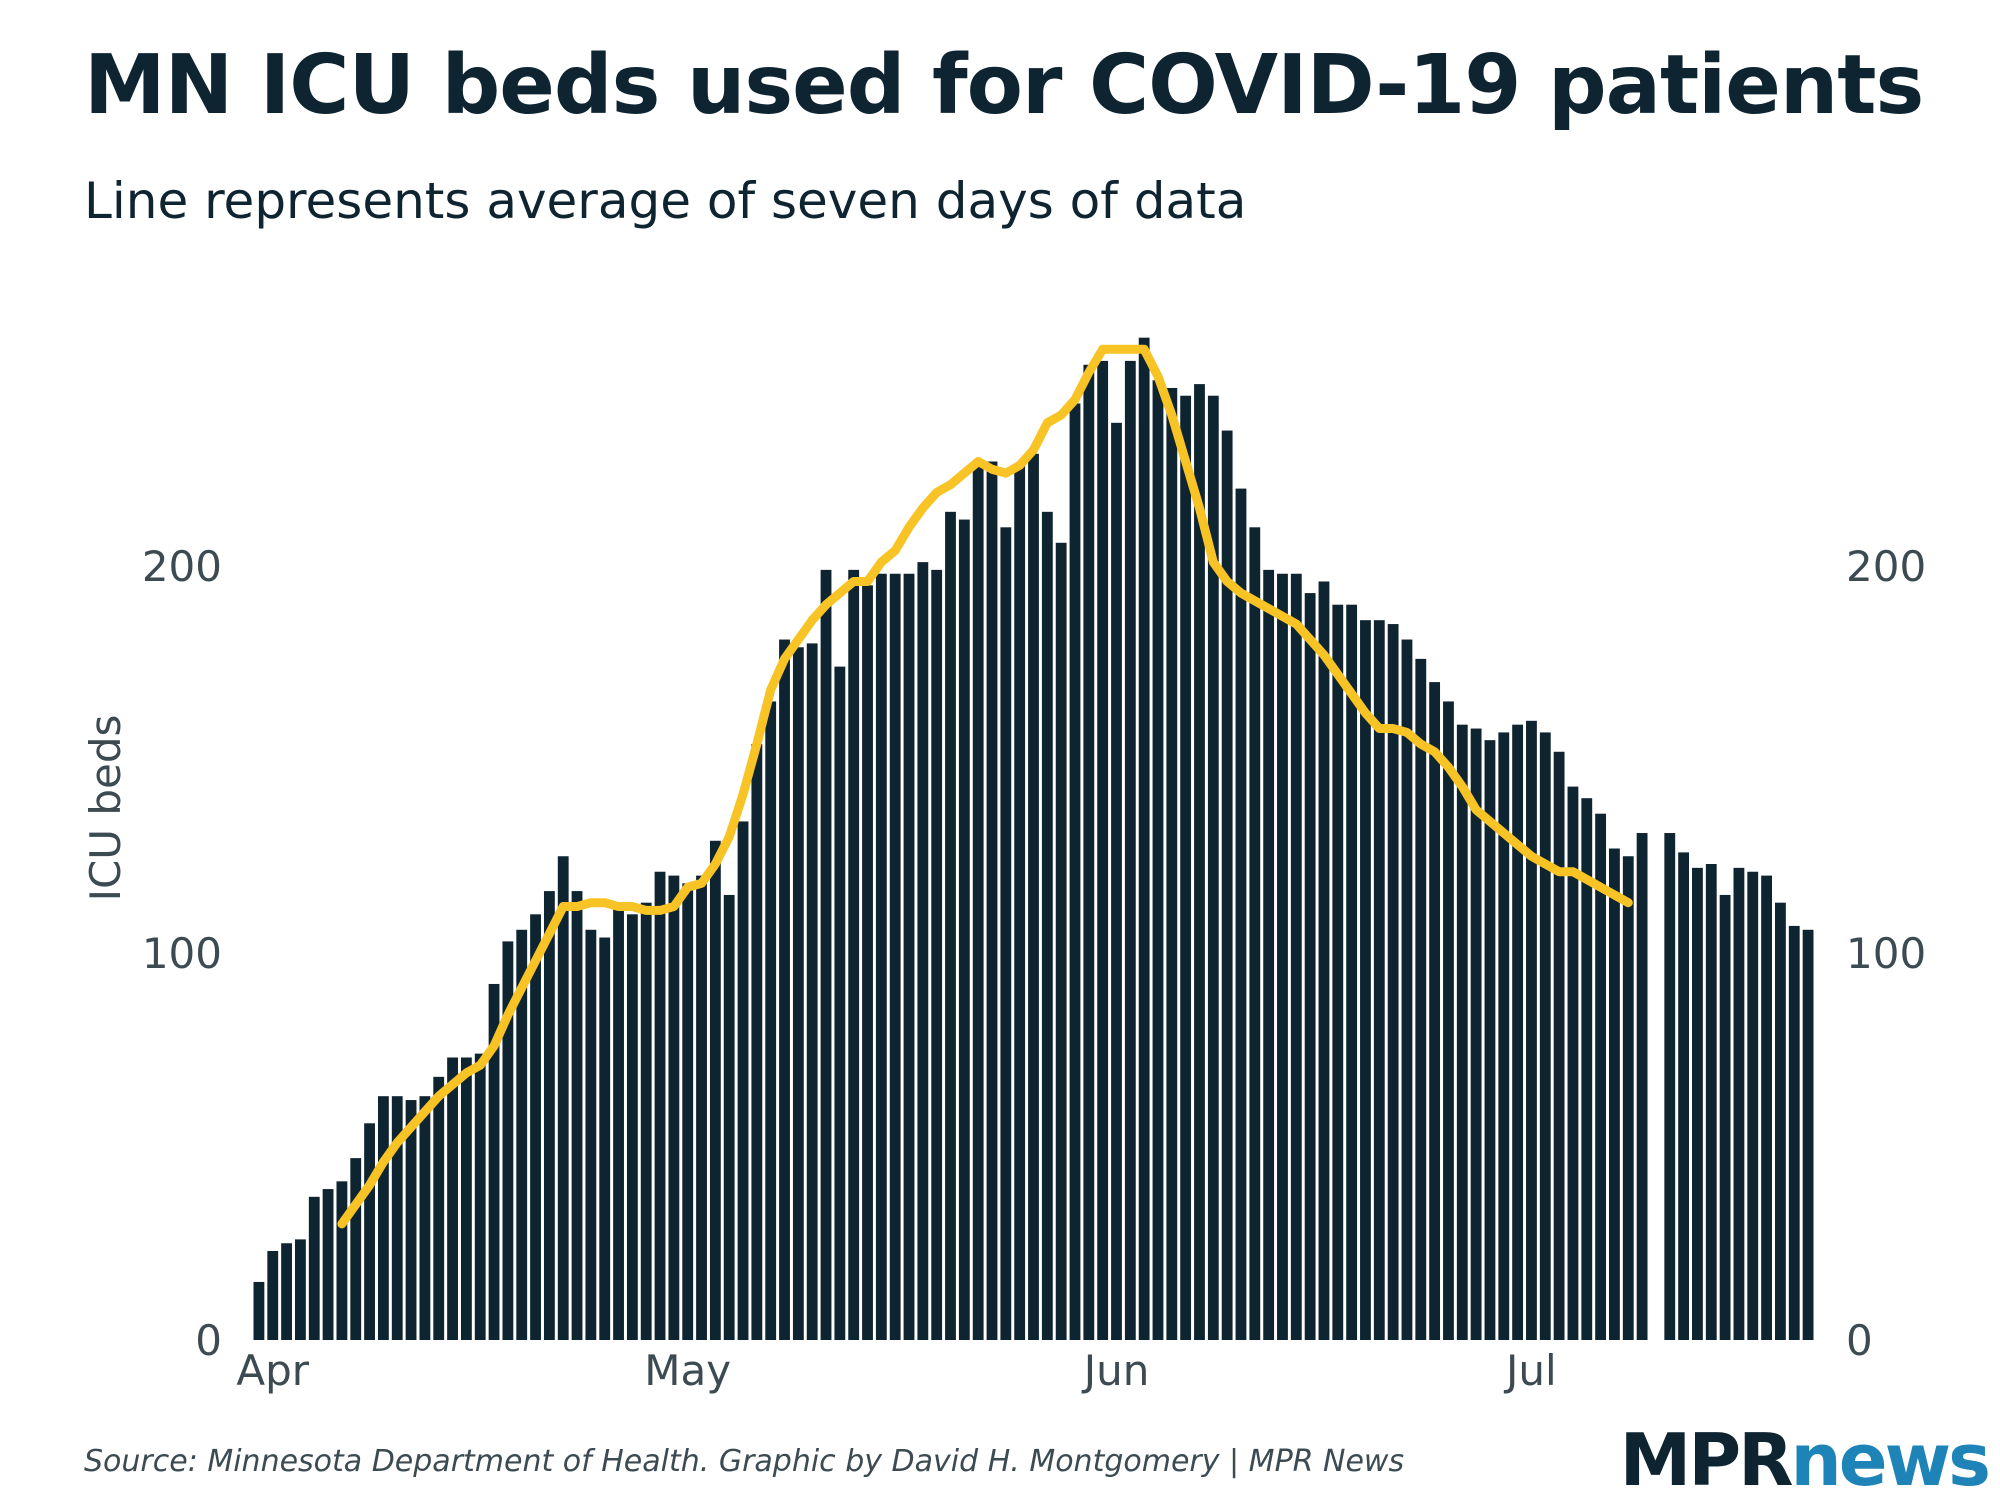 The image size is (2000, 1502). What do you see at coordinates (1115, 1370) in the screenshot?
I see `x-tick-label: Jun` at bounding box center [1115, 1370].